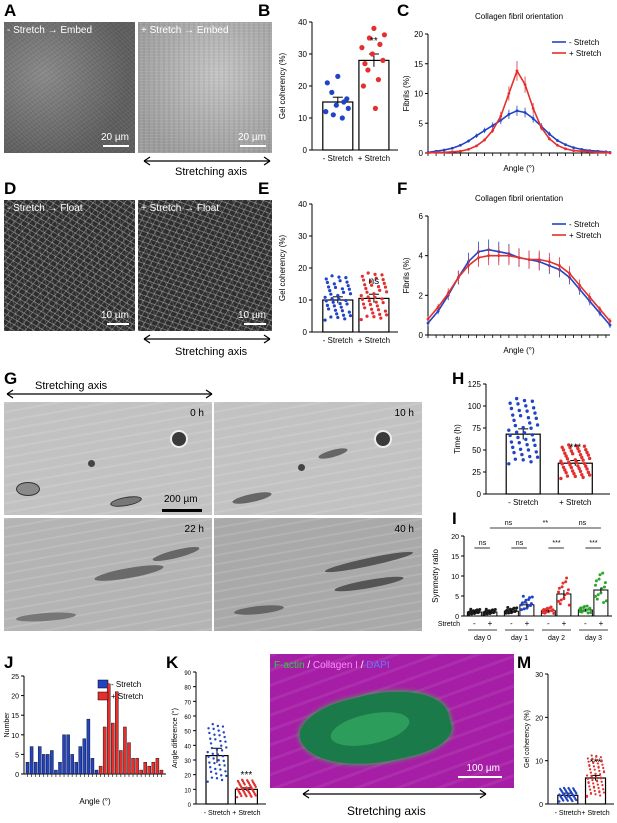 Image resolution: width=617 pixels, height=823 pixels. I want to click on y-axis-label: Time (h), so click(457, 439).